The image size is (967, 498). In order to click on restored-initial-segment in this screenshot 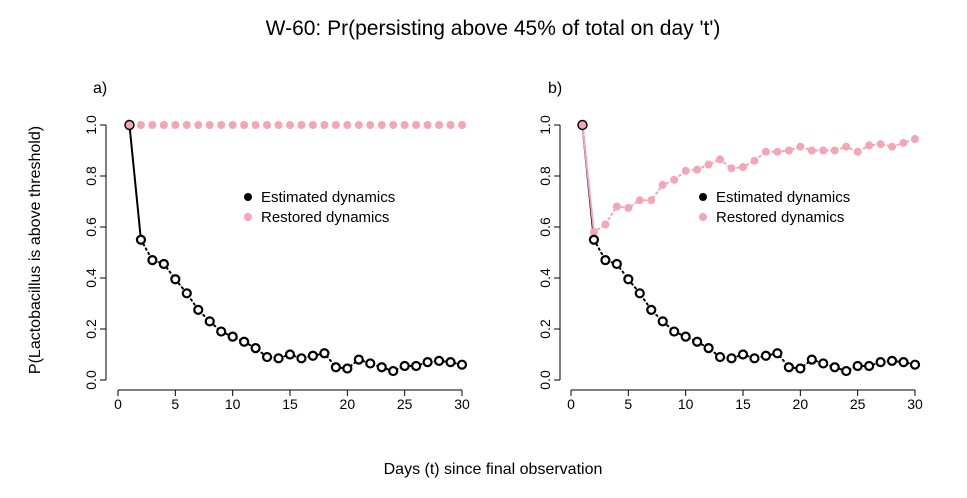, I will do `click(588, 178)`.